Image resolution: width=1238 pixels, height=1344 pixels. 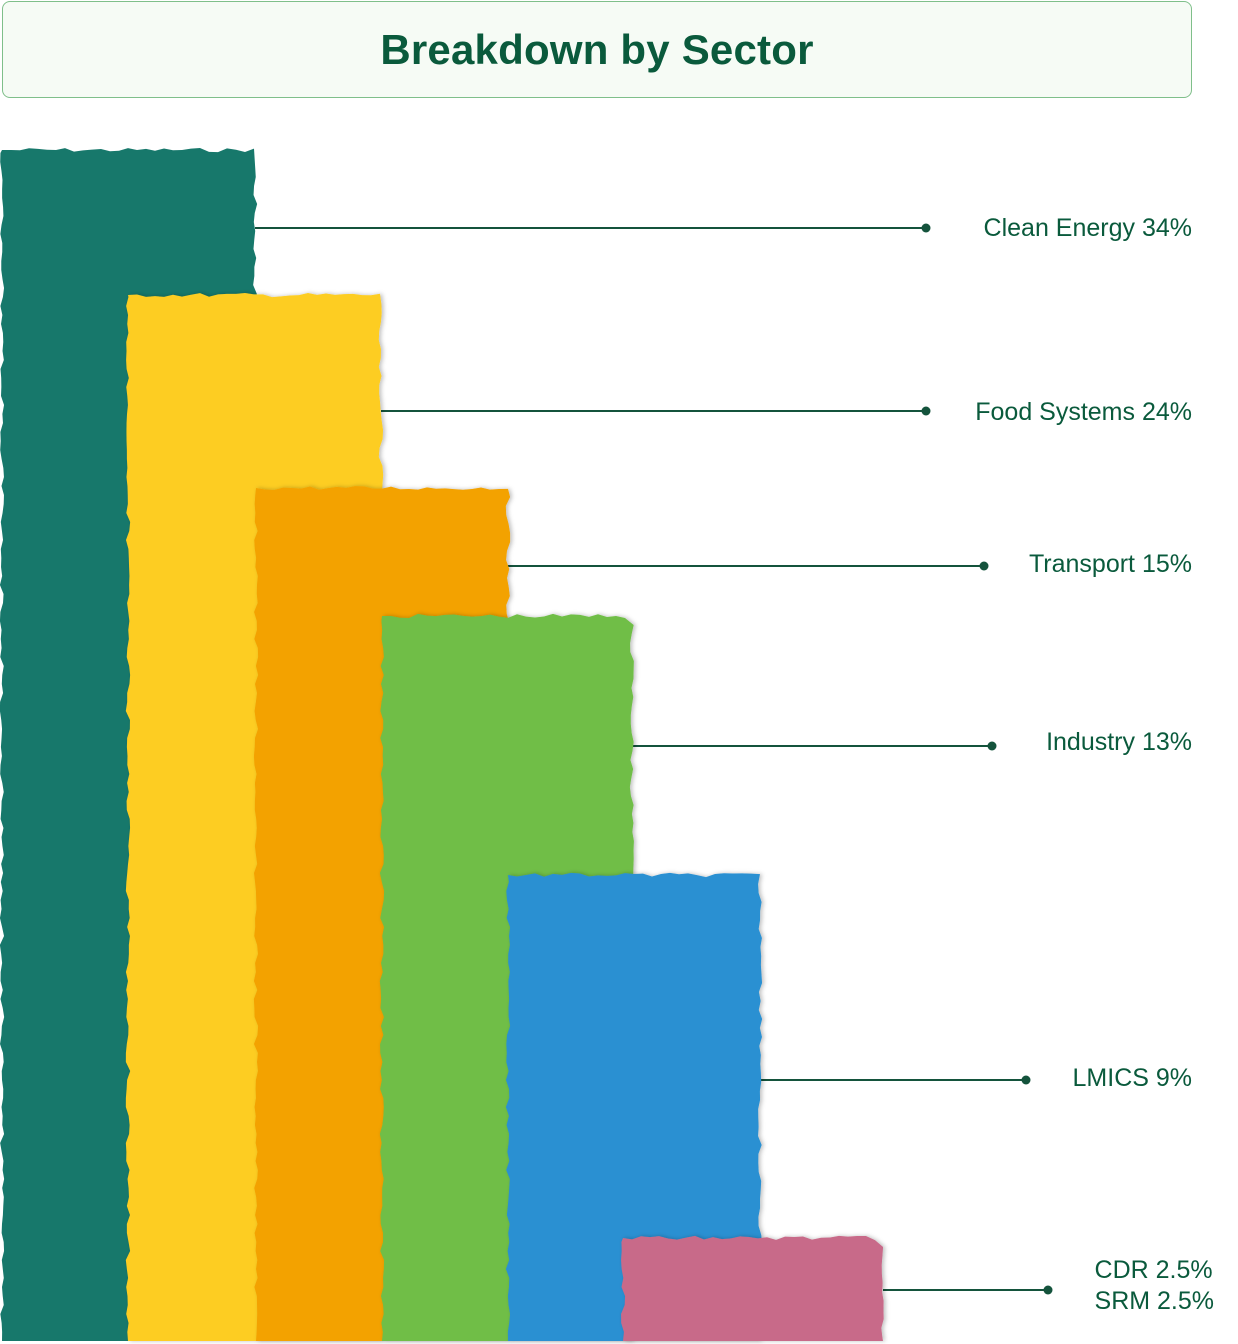 I want to click on label-transport: Transport 15%, so click(x=1110, y=564).